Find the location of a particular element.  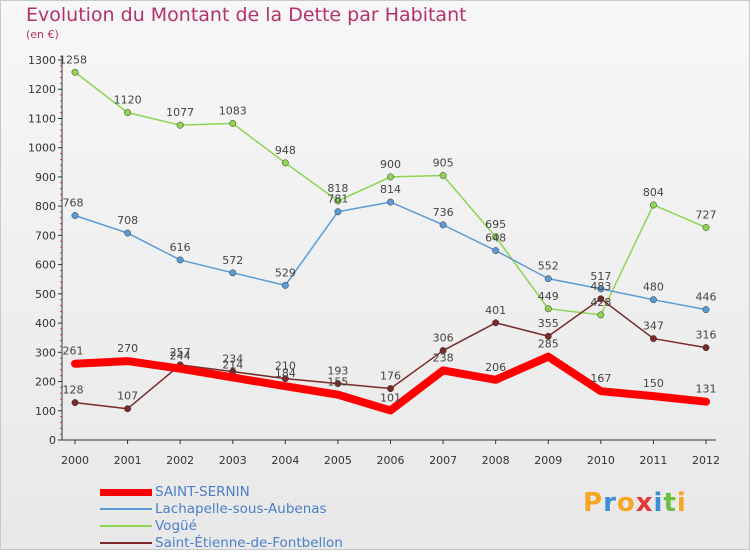

data-label: 905 is located at coordinates (443, 162).